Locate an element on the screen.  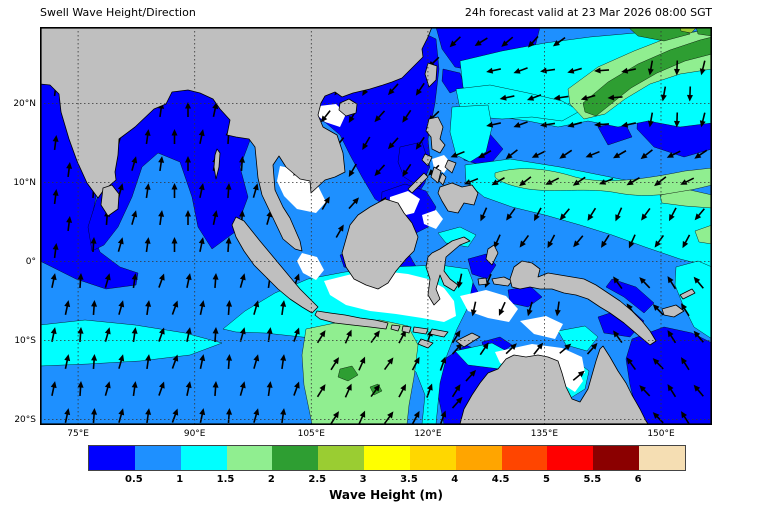
land-cebu is located at coordinates (442, 179).